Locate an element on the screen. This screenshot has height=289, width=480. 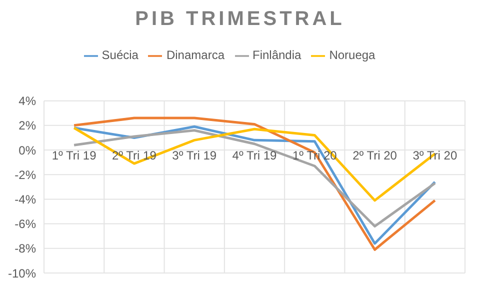
legend-label: Suécia is located at coordinates (120, 55).